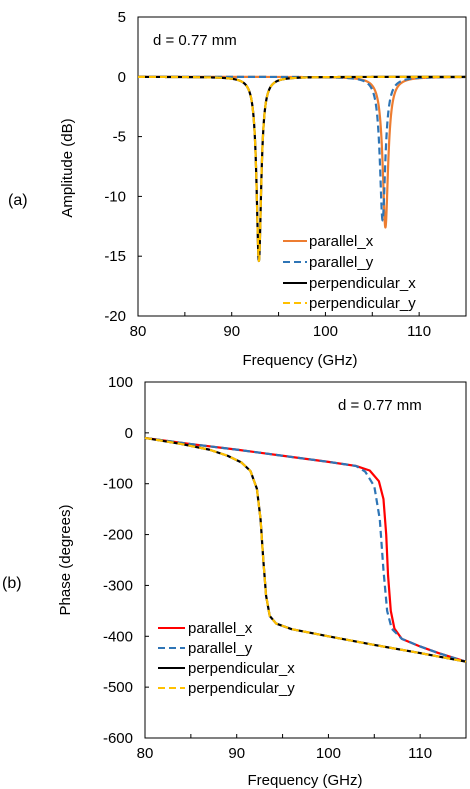 This screenshot has height=789, width=470. Describe the element at coordinates (220, 648) in the screenshot. I see `legend-label-parallel-y-b: parallel_y` at that location.